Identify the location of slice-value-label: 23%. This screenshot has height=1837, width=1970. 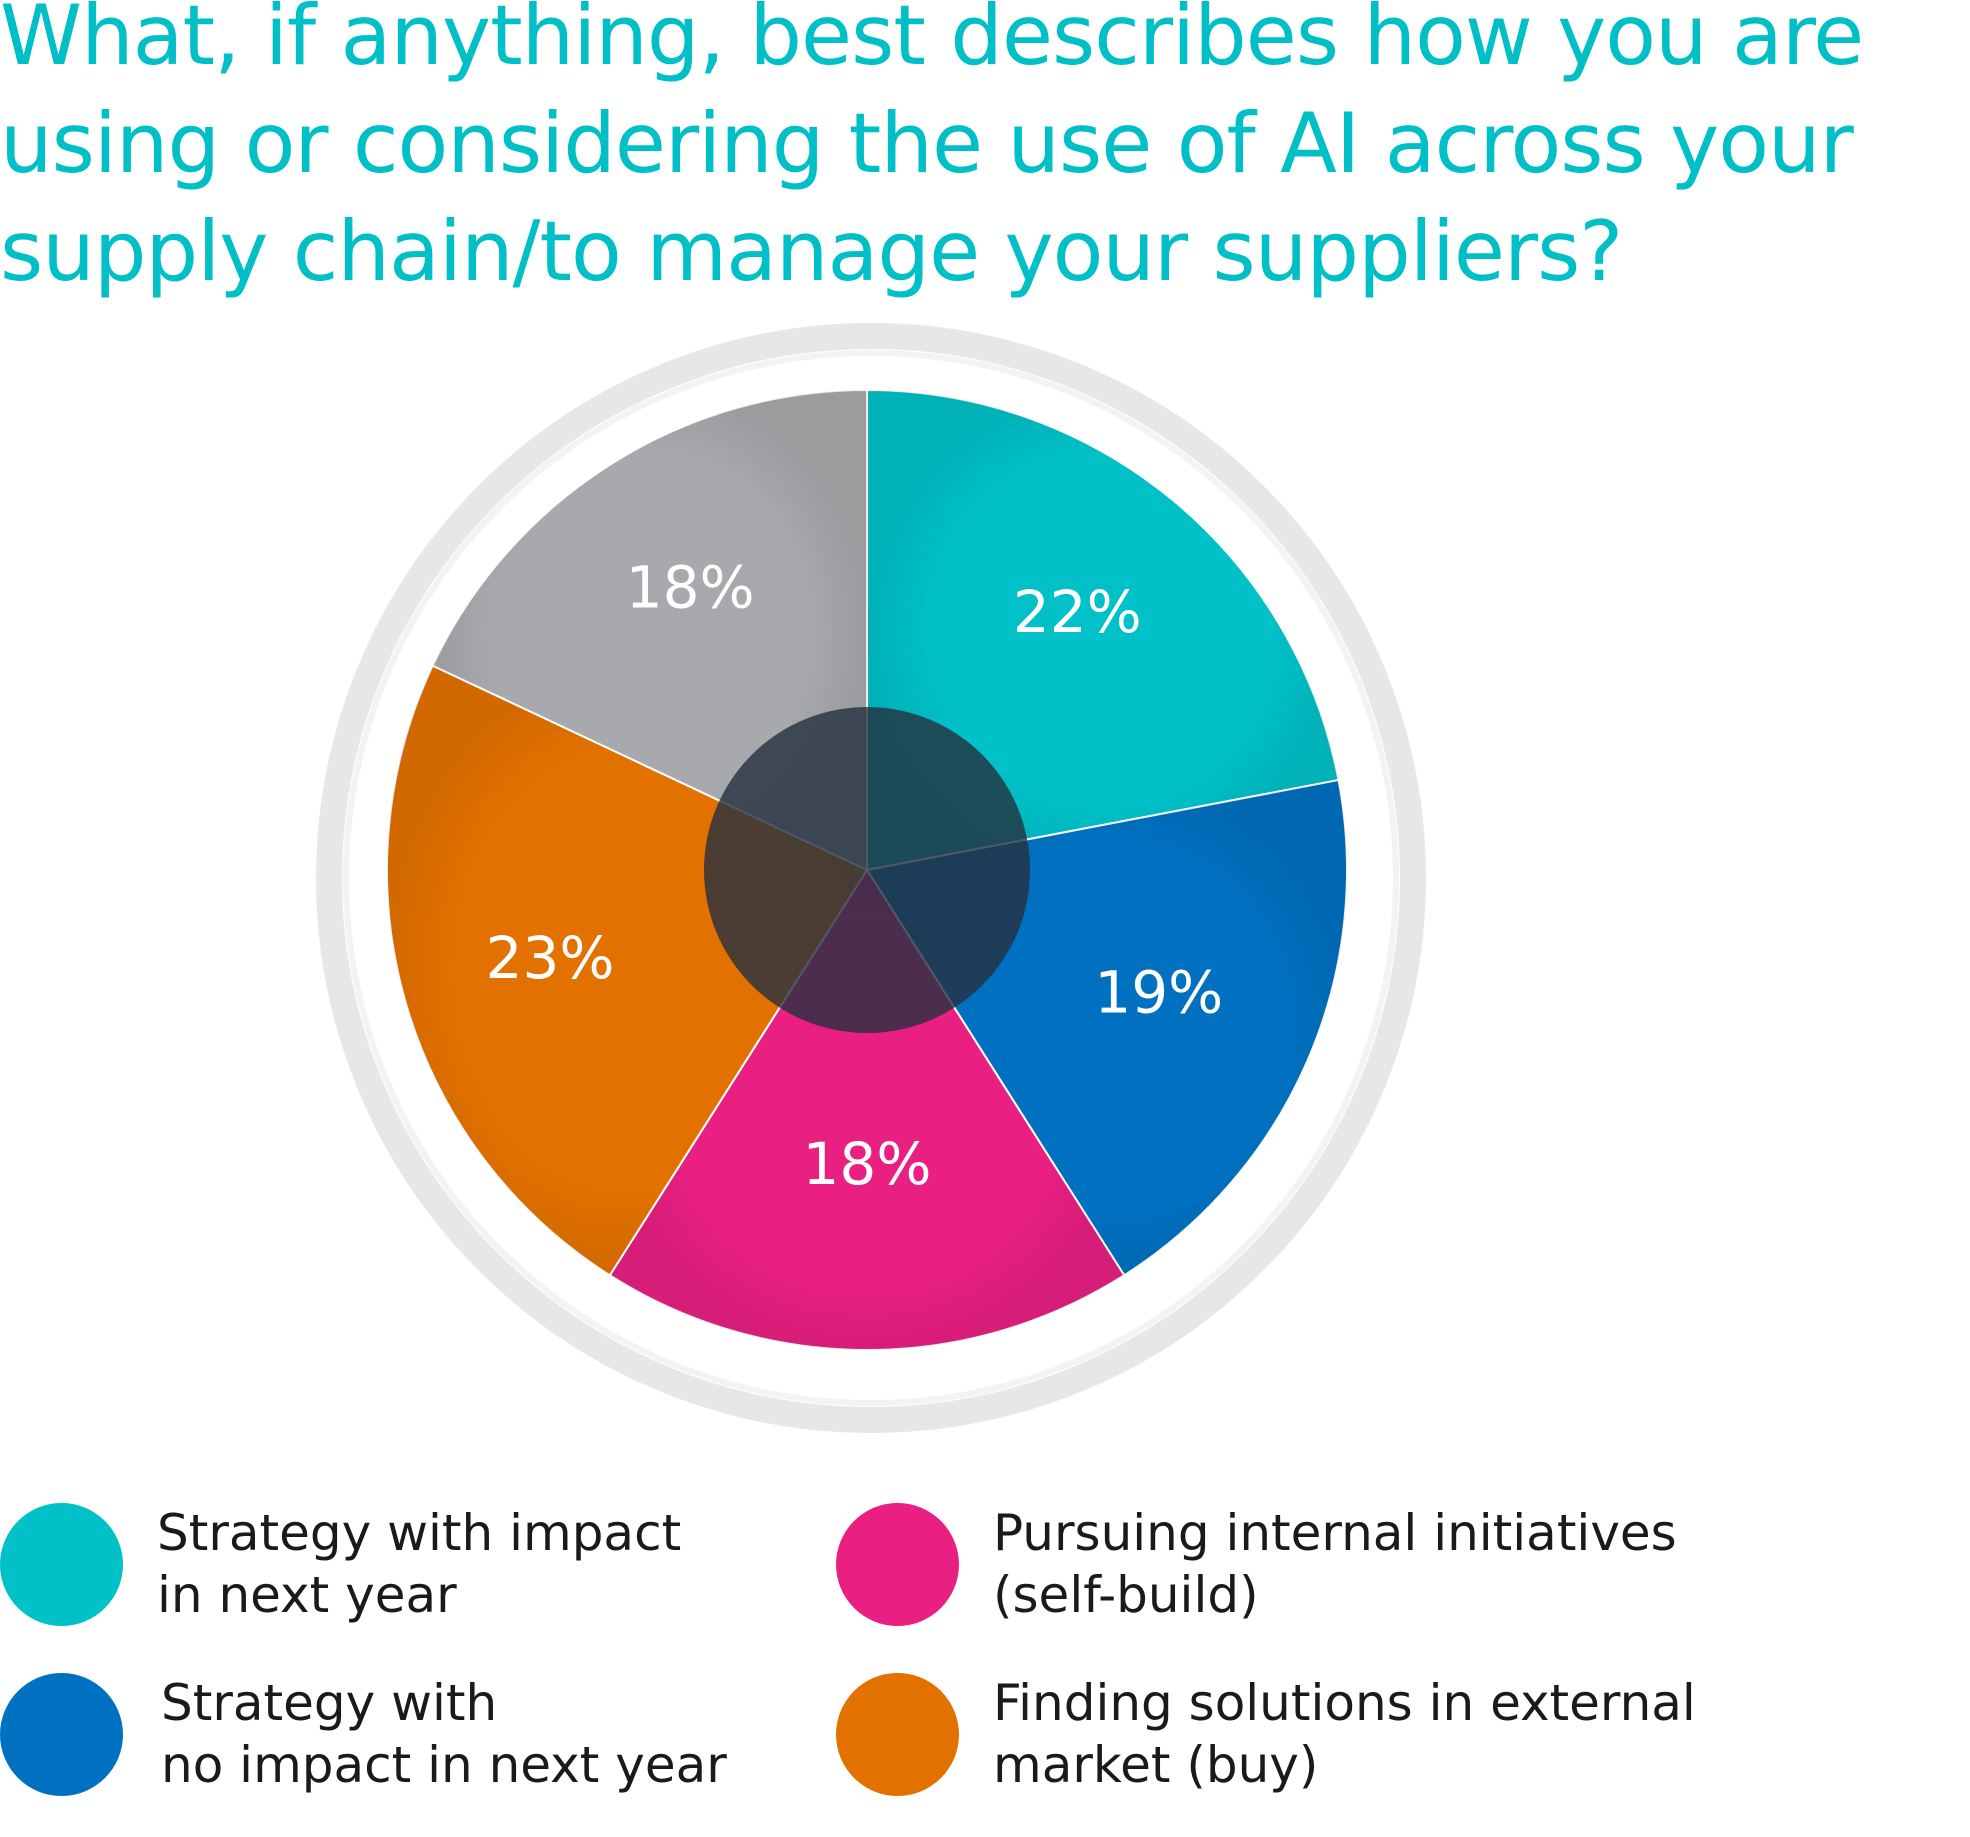
(550, 958).